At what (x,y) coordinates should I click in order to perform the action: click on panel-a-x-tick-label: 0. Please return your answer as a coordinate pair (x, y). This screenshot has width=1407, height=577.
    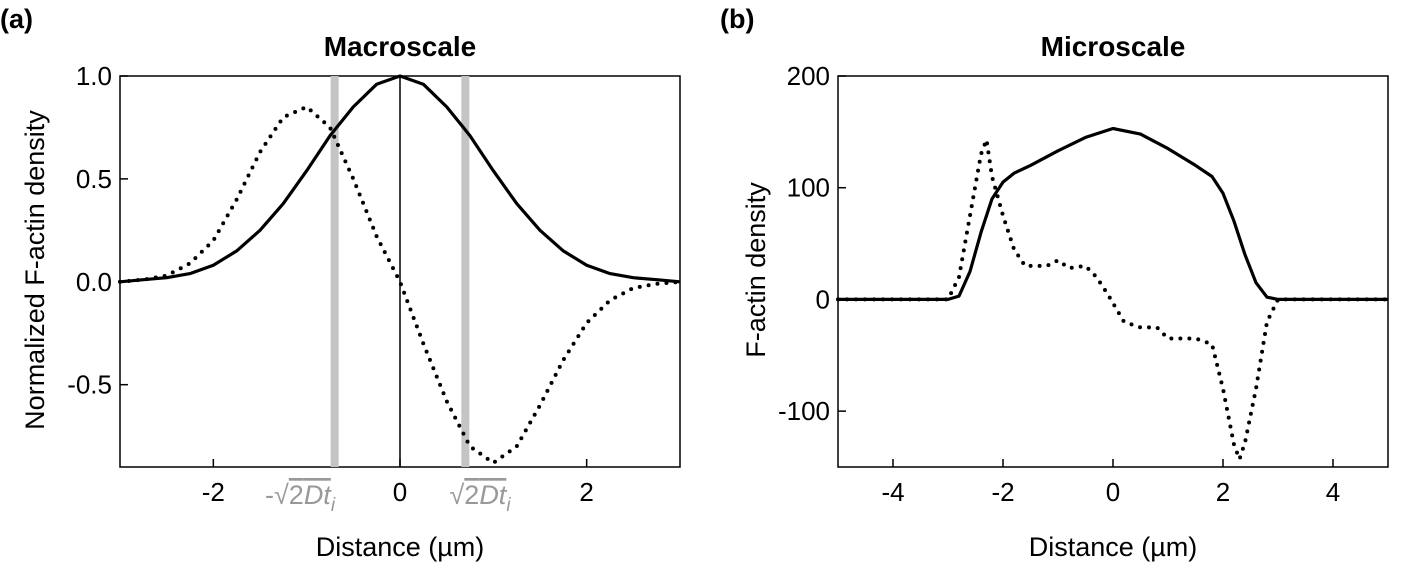
    Looking at the image, I should click on (400, 492).